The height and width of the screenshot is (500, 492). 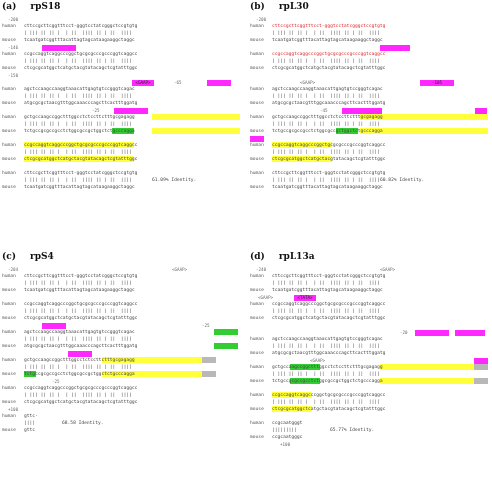 What do you see at coordinates (296, 257) in the screenshot?
I see `panel-d-gene: rpL13a` at bounding box center [296, 257].